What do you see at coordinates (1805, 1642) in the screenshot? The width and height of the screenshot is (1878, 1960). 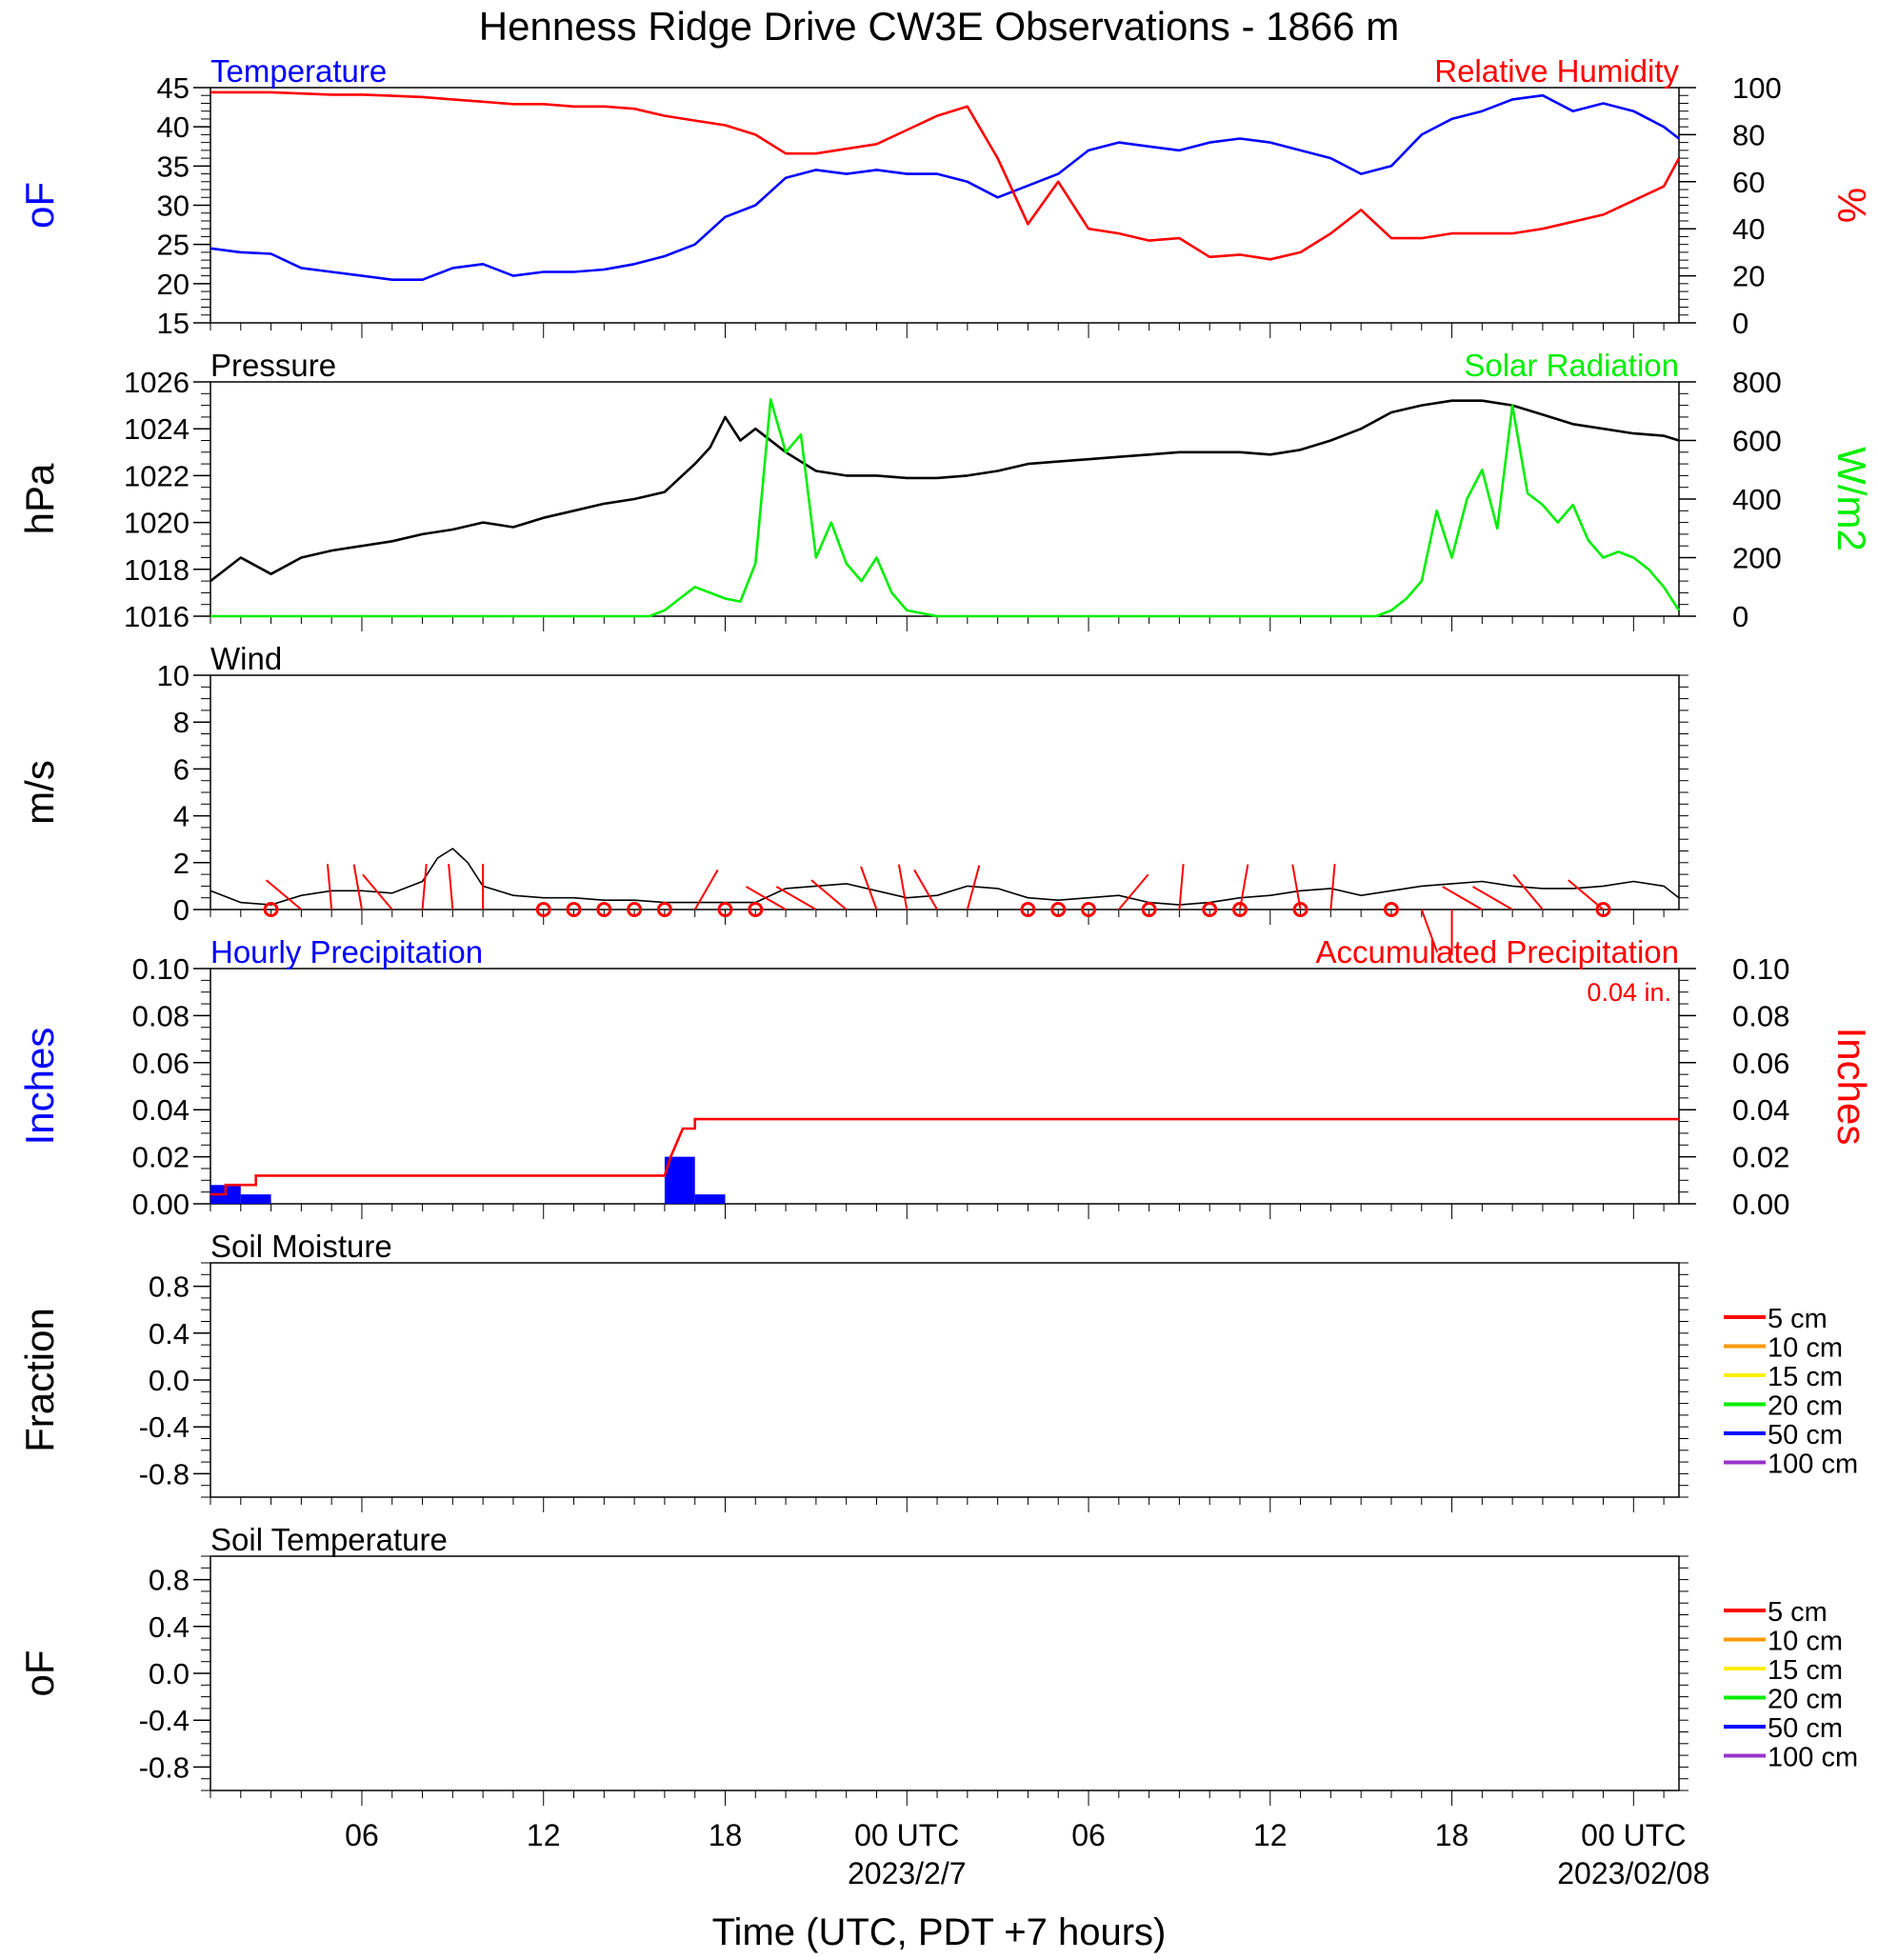 I see `legend-label: 10 cm` at bounding box center [1805, 1642].